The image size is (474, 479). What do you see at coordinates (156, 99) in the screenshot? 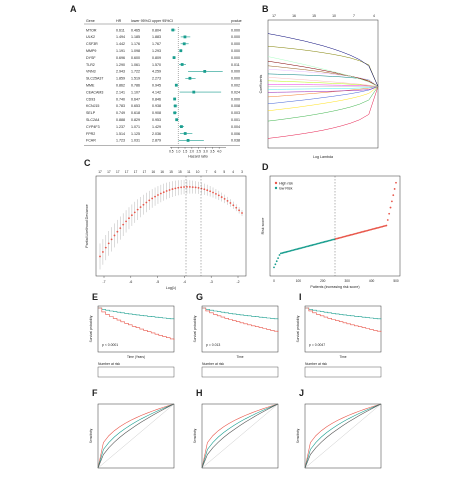
I see `forest-upper: 0.846` at bounding box center [156, 99].